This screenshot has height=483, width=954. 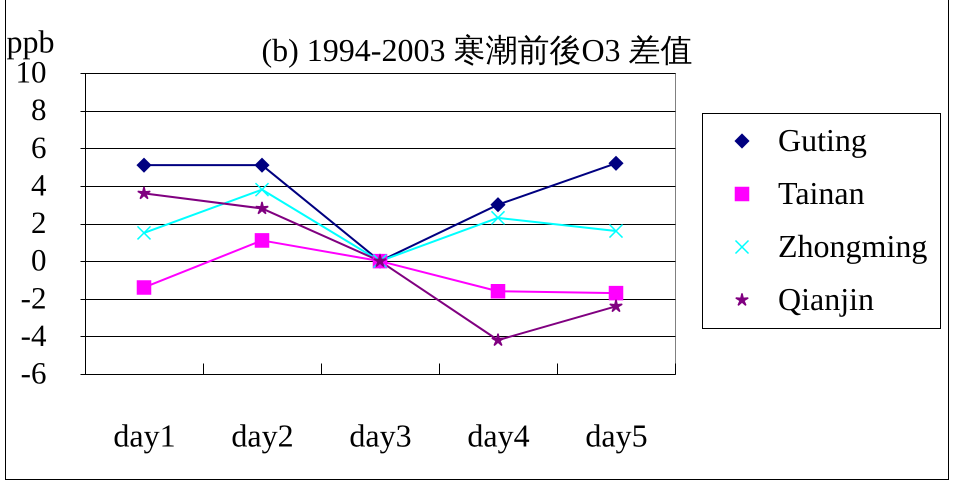 I want to click on legend-label: Tainan, so click(x=821, y=193).